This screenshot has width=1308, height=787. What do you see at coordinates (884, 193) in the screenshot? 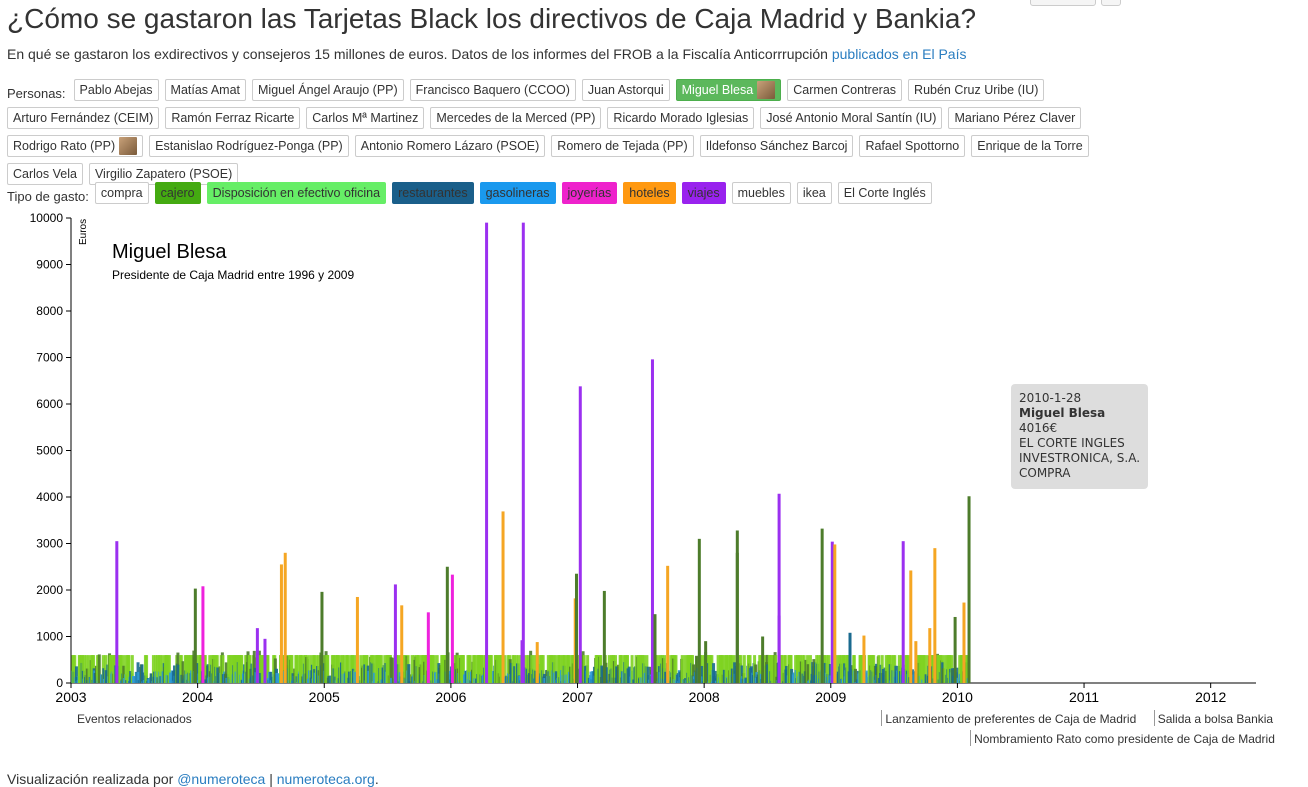
I see `type-chip-el-corte-ingles: El Corte Inglés` at bounding box center [884, 193].